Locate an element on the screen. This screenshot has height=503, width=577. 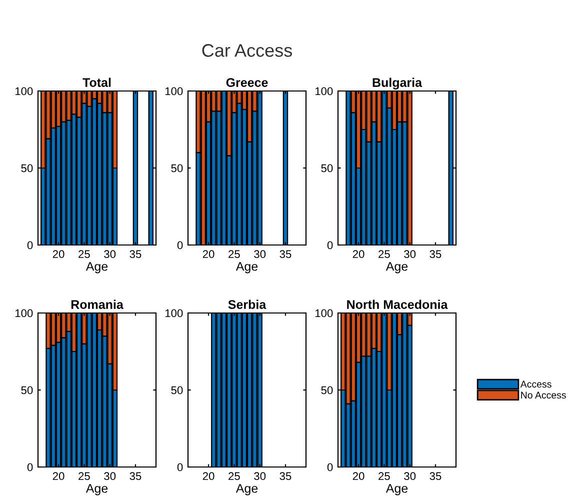
chart-title: North Macedonia is located at coordinates (397, 304).